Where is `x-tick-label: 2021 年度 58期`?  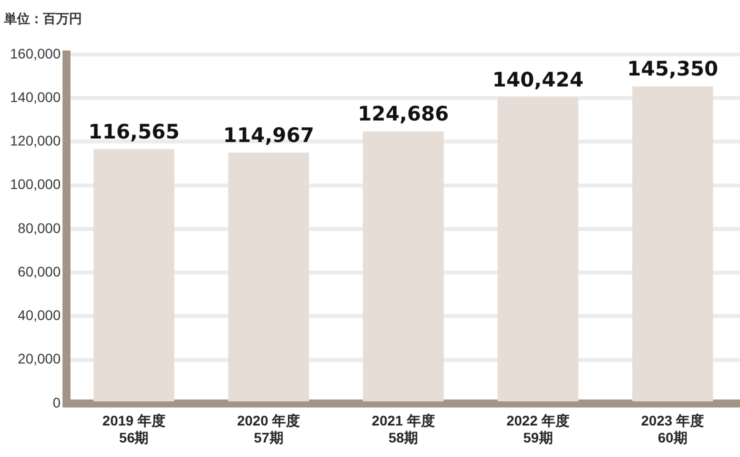
x-tick-label: 2021 年度 58期 is located at coordinates (403, 429).